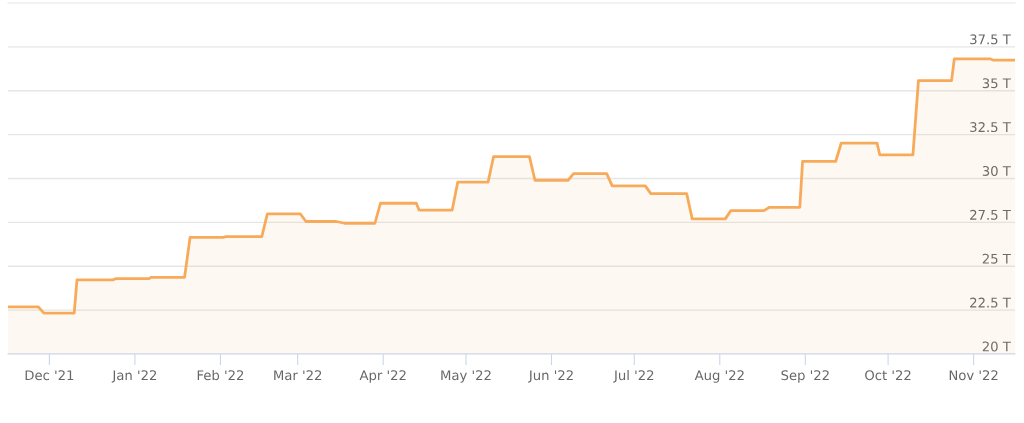 This screenshot has width=1024, height=423. What do you see at coordinates (973, 375) in the screenshot?
I see `x-tick-label: Nov '22` at bounding box center [973, 375].